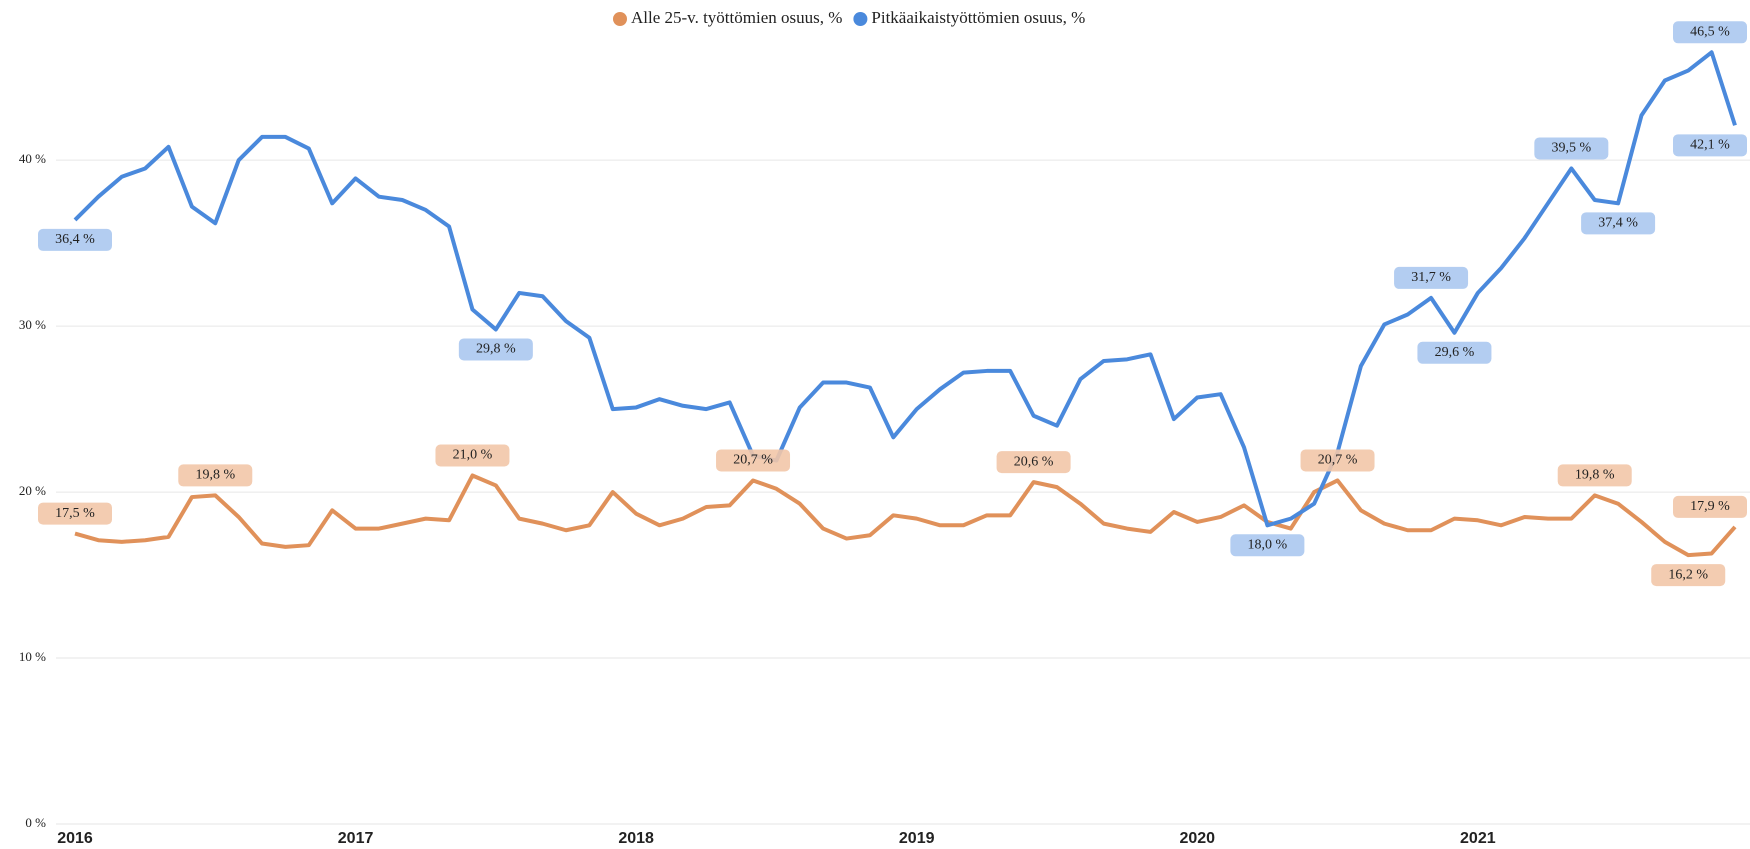  I want to click on data-label-text: 18,0 %, so click(1268, 544).